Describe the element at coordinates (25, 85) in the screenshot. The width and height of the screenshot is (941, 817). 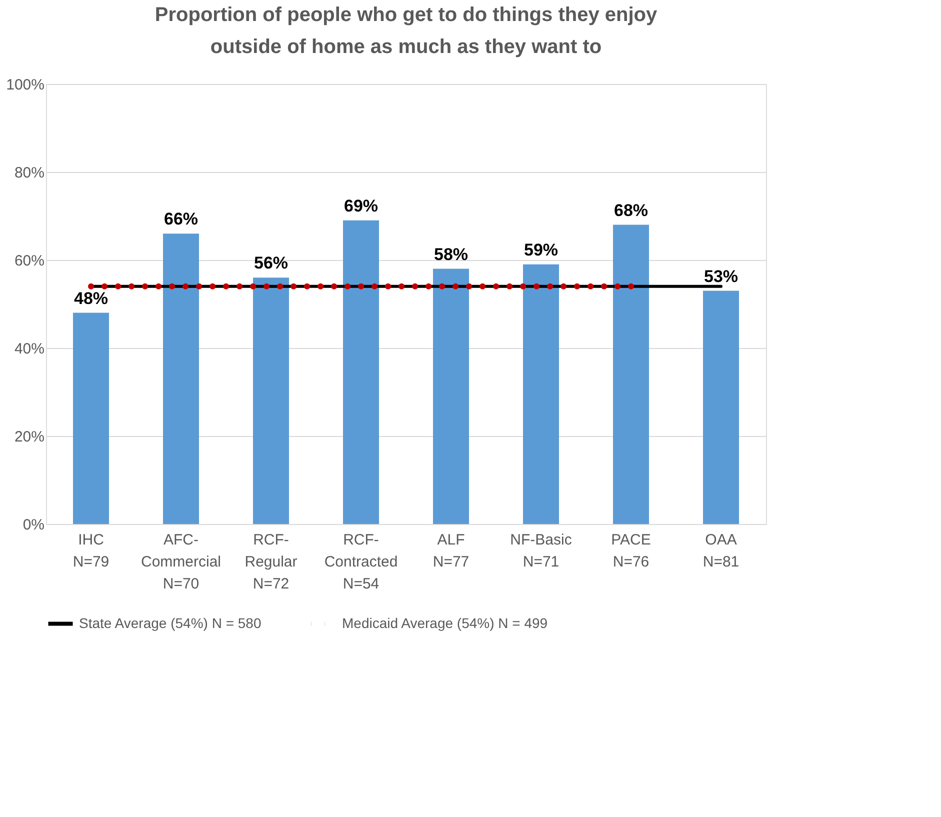
I see `y-tick-label: 100%` at that location.